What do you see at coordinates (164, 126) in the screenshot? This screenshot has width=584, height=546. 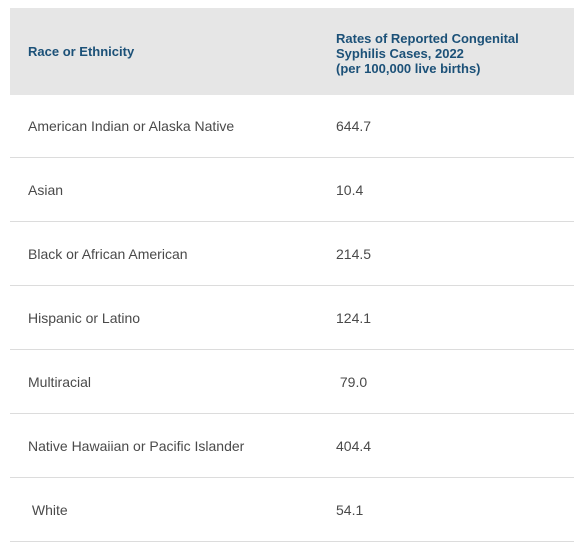 I see `race-cell: American Indian or Alaska Native` at bounding box center [164, 126].